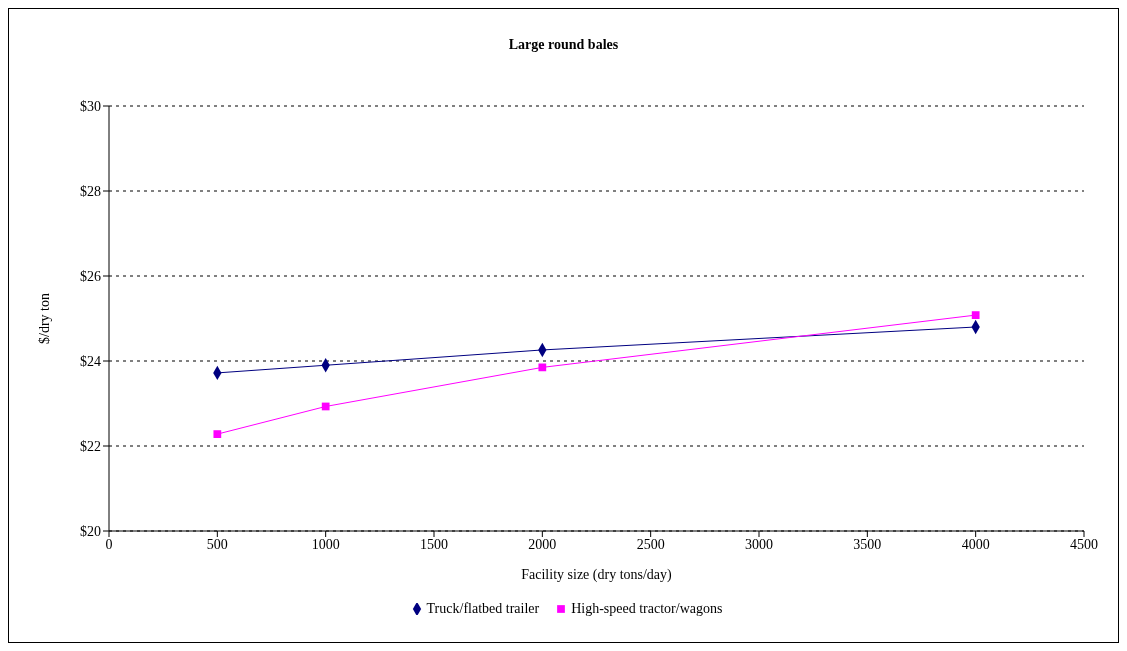 Image resolution: width=1127 pixels, height=651 pixels. Describe the element at coordinates (647, 609) in the screenshot. I see `legend-label: High-speed tractor/wagons` at that location.